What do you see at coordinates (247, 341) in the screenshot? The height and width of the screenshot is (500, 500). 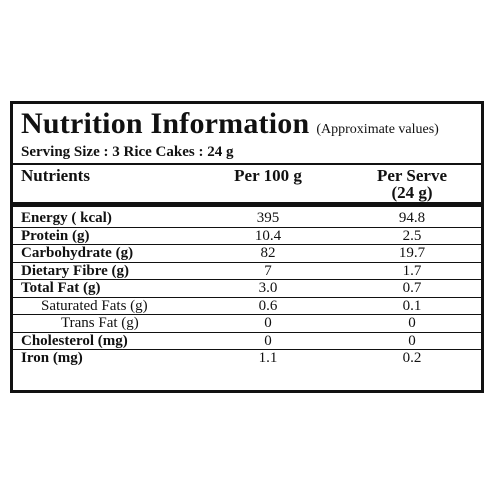 I see `table-row: Cholesterol (mg) 0 0` at bounding box center [247, 341].